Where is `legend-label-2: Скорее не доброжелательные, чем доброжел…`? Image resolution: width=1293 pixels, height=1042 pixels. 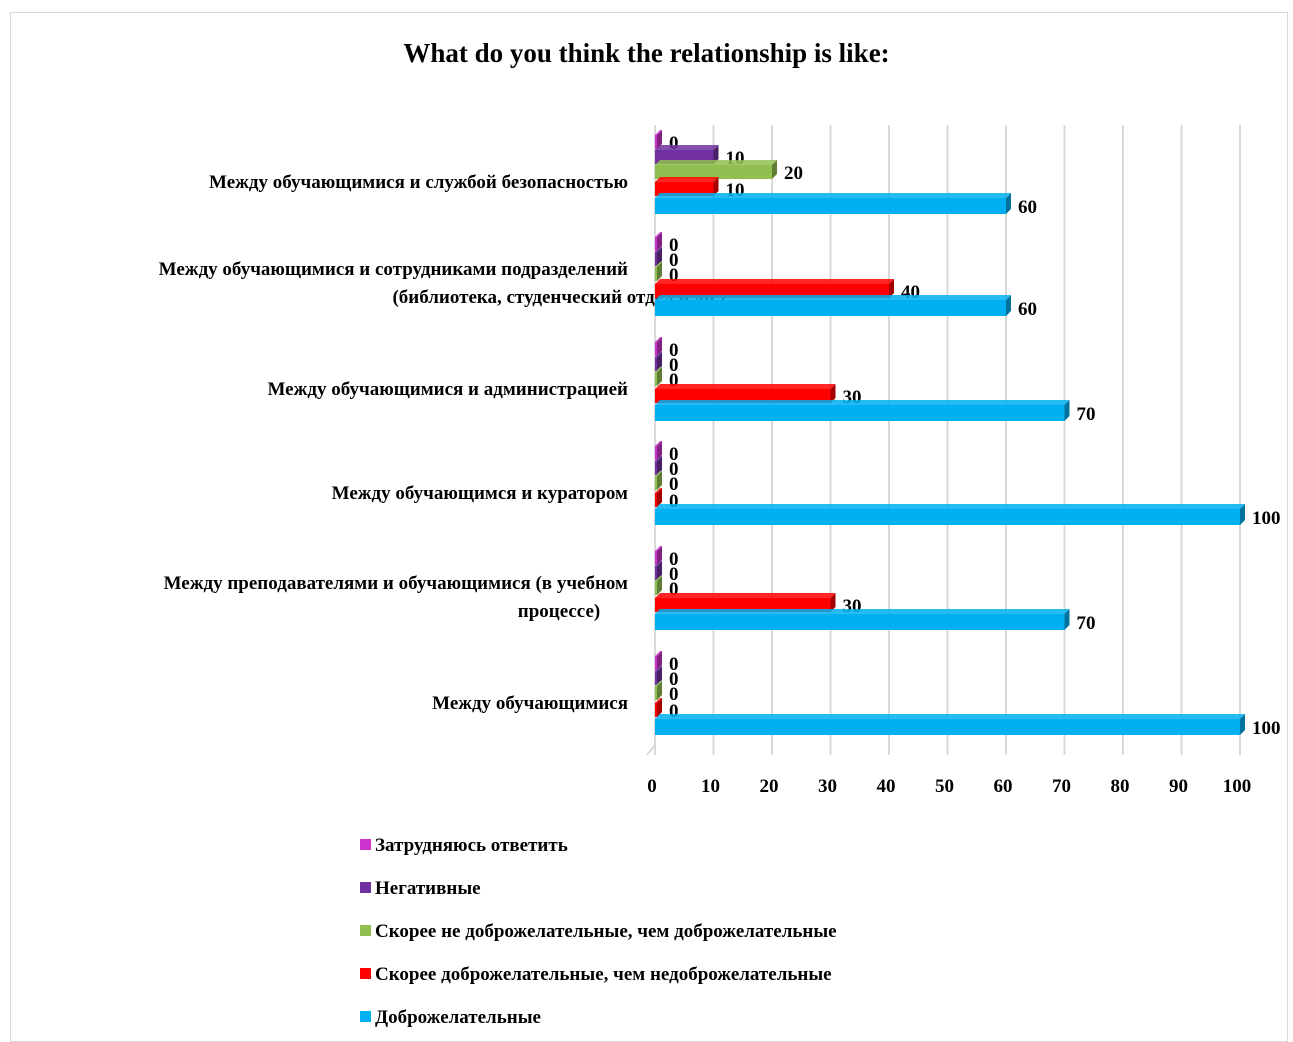 legend-label-2: Скорее не доброжелательные, чем доброжел… is located at coordinates (606, 931).